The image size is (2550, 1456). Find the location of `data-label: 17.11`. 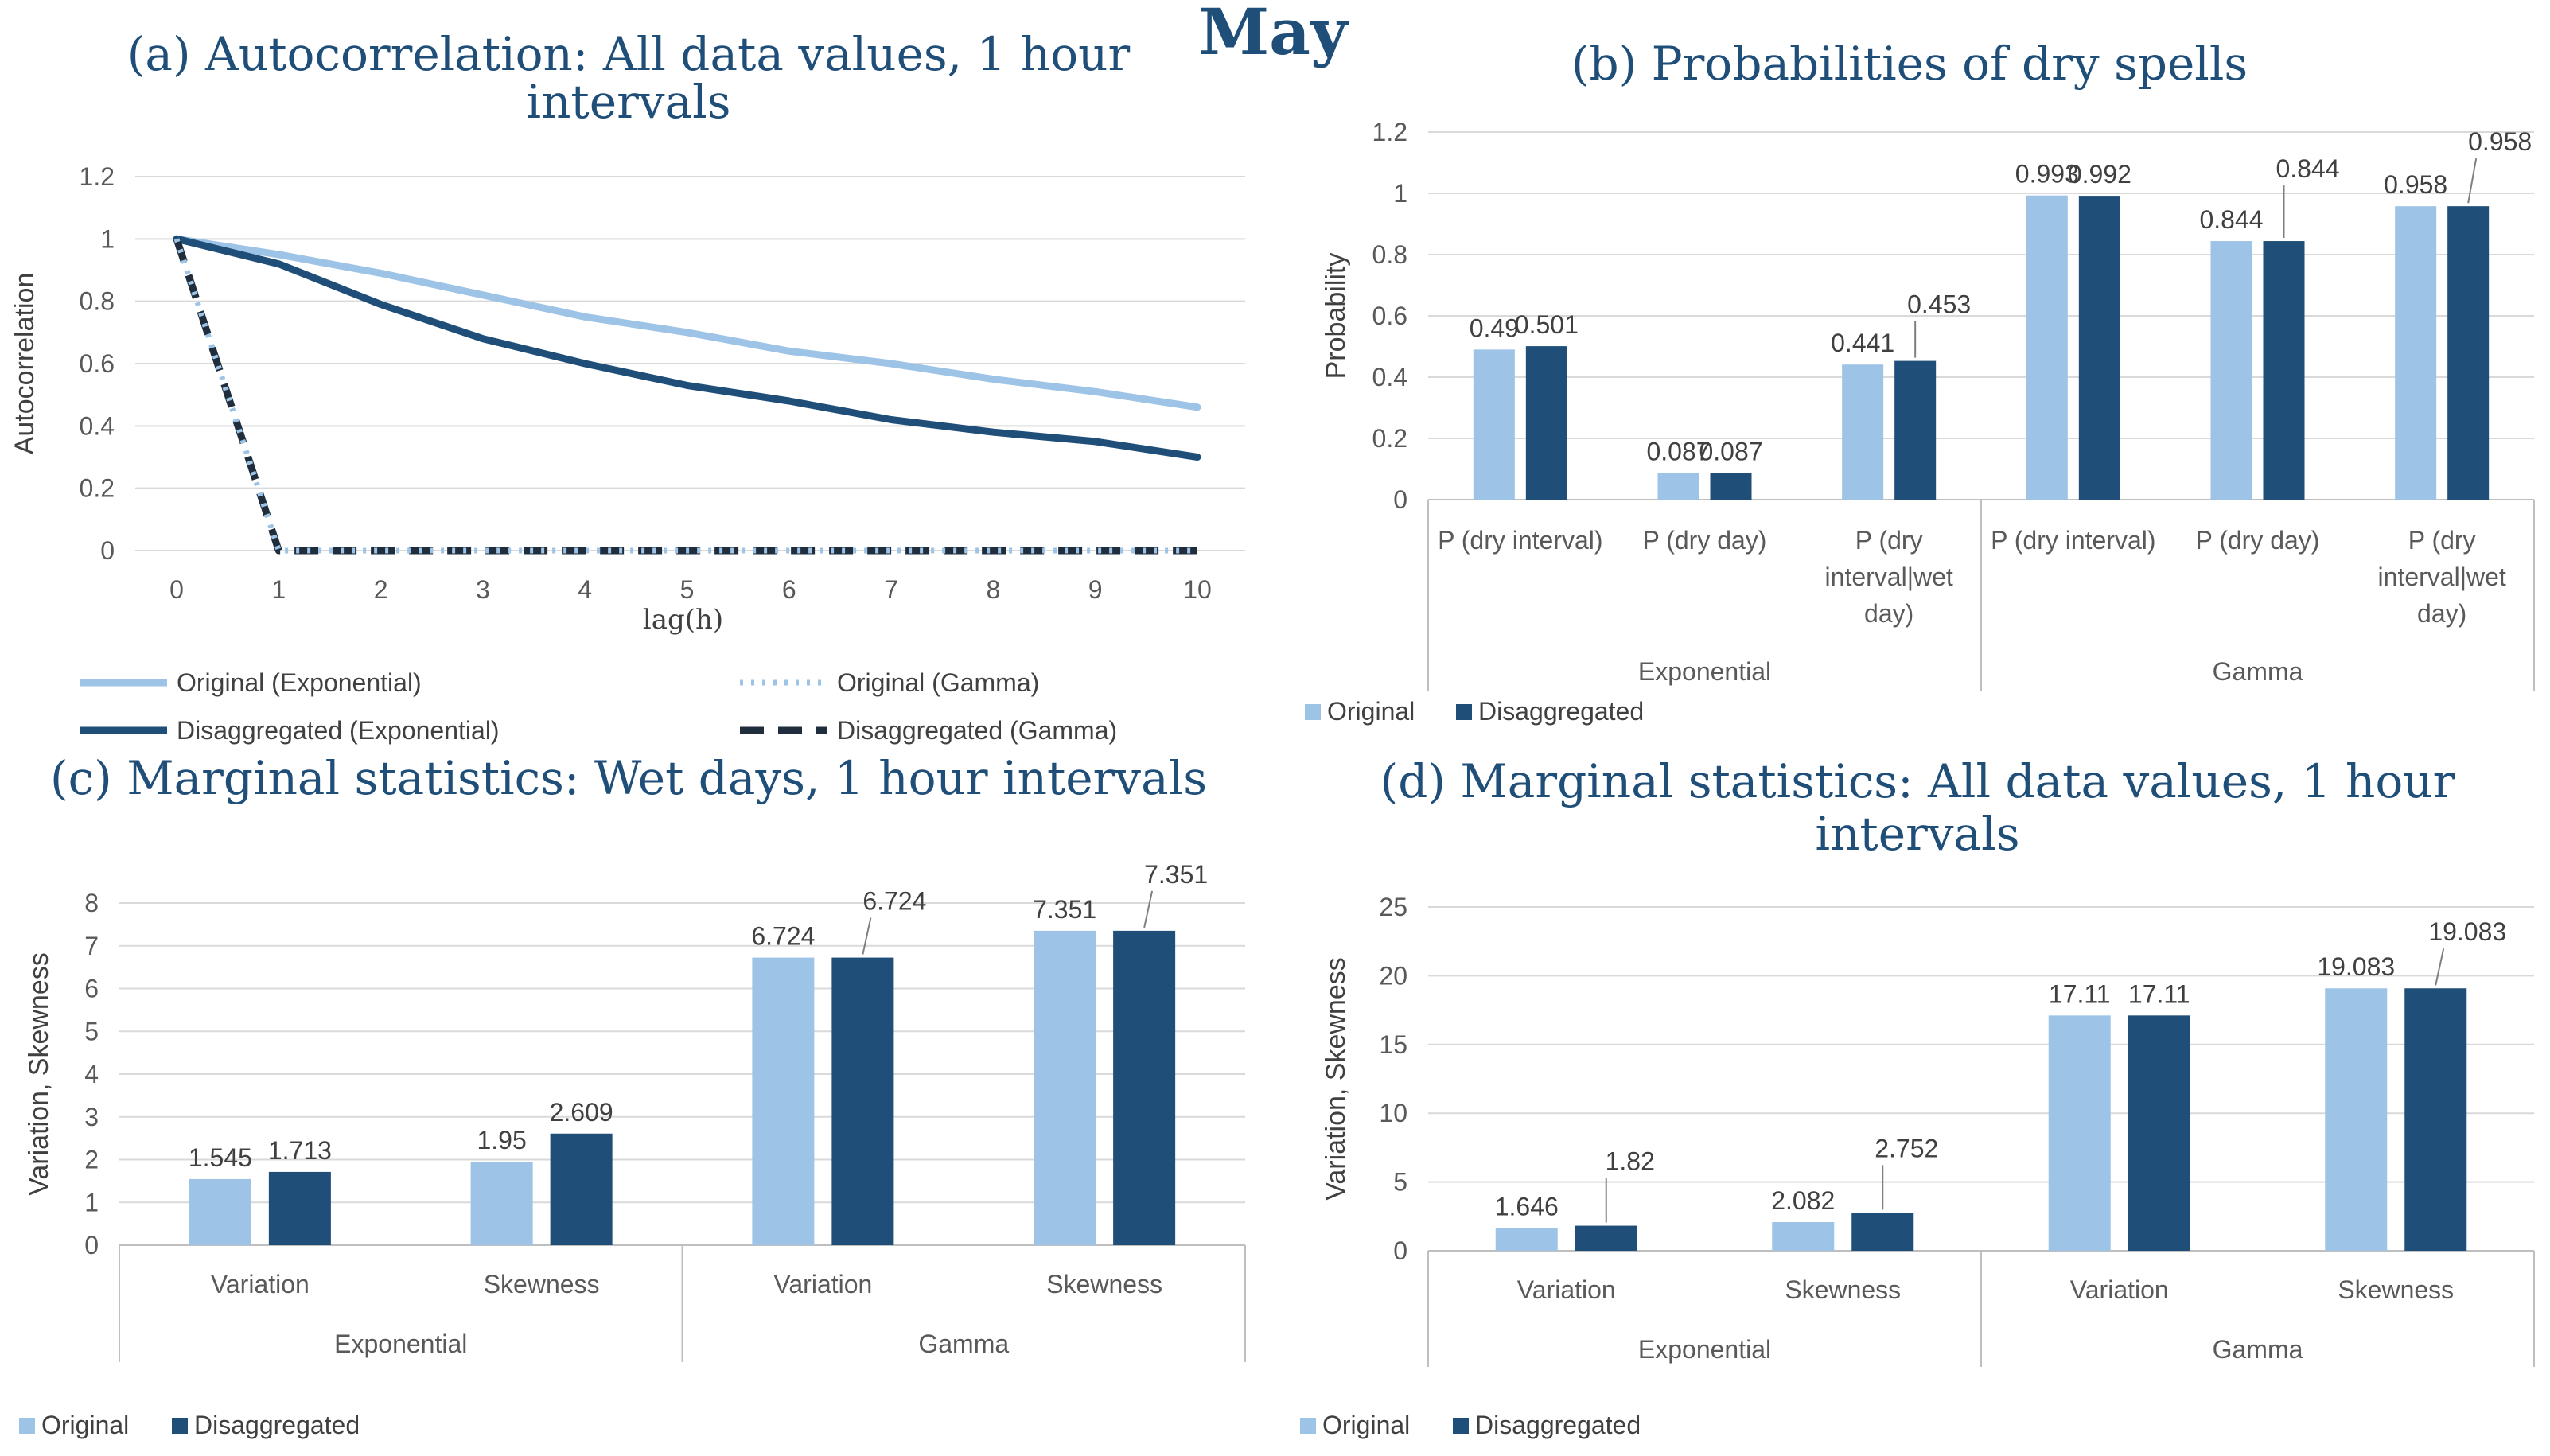

data-label: 17.11 is located at coordinates (2159, 993).